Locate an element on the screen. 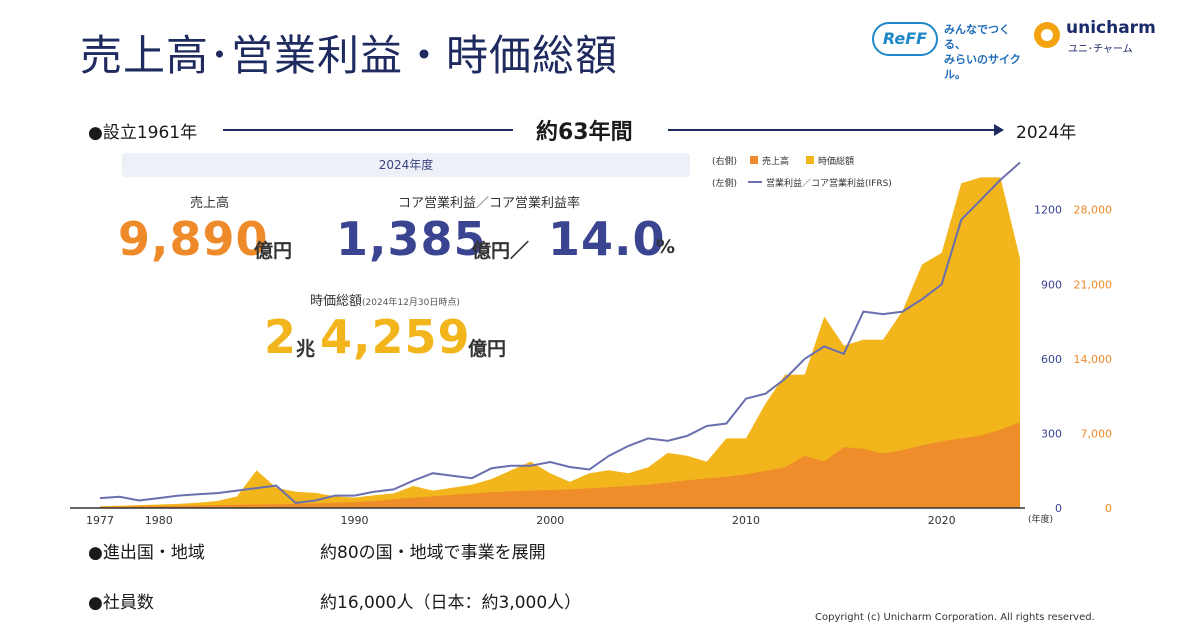 The width and height of the screenshot is (1200, 630). mcap-chou: 兆 is located at coordinates (306, 349).